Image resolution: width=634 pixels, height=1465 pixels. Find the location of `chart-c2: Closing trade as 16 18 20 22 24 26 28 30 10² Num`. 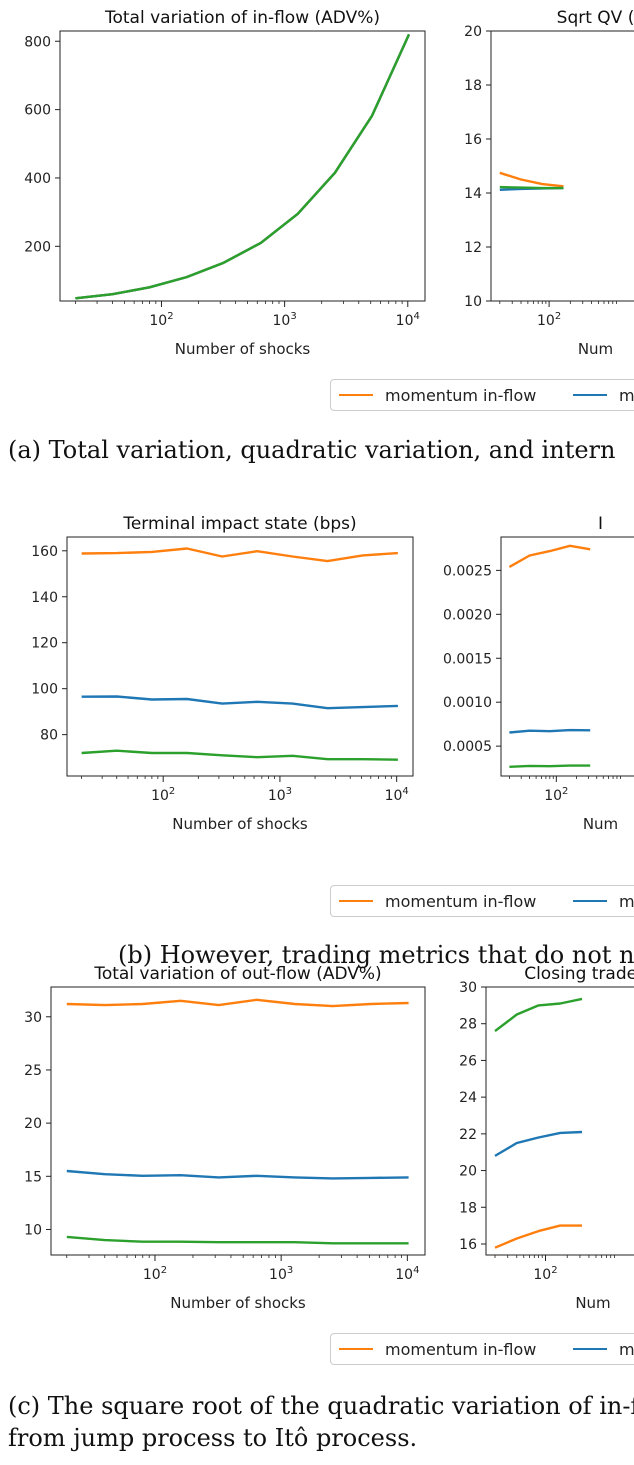

chart-c2: Closing trade as 16 18 20 22 24 26 28 30 10² Num is located at coordinates (546, 1138).